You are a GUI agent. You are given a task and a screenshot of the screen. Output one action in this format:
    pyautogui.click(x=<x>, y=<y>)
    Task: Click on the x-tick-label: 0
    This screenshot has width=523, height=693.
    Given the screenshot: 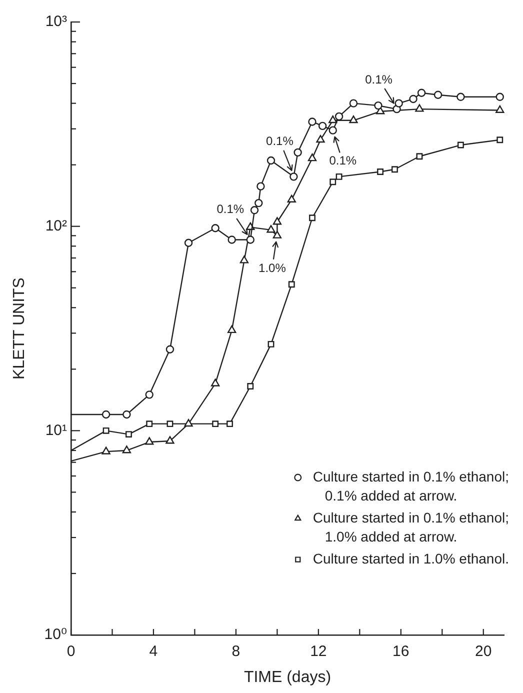 What is the action you would take?
    pyautogui.click(x=71, y=651)
    